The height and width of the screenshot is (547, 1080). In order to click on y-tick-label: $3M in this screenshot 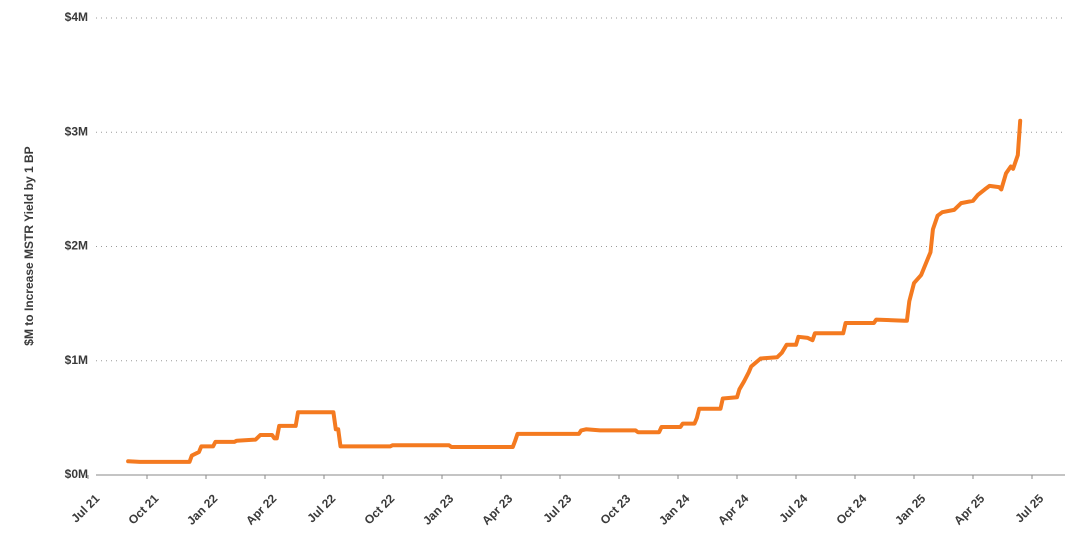, I will do `click(76, 131)`.